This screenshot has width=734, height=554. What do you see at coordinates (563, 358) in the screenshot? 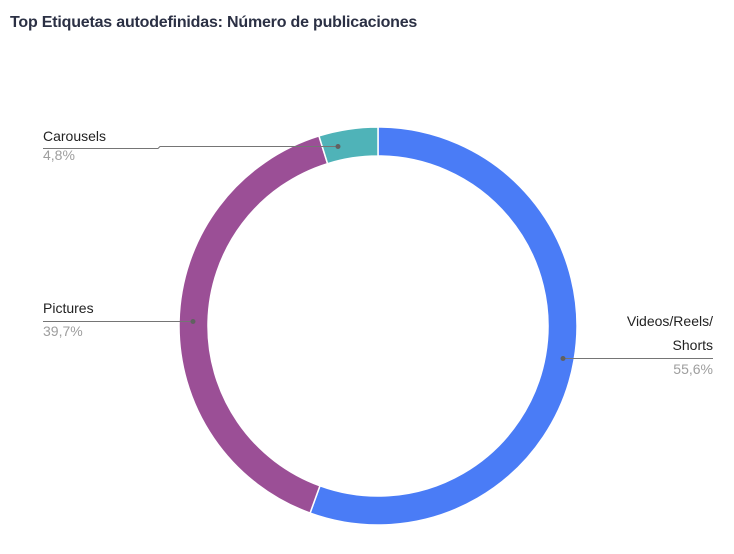
I see `videos-leader-dot` at bounding box center [563, 358].